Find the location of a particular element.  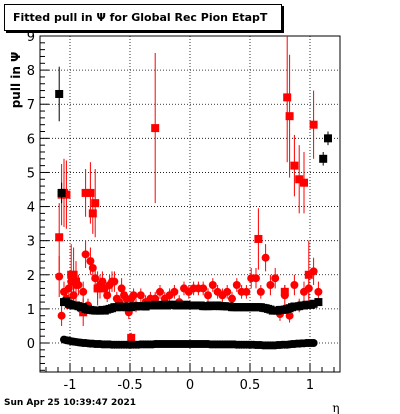

y-tick-label: 1 is located at coordinates (31, 310).